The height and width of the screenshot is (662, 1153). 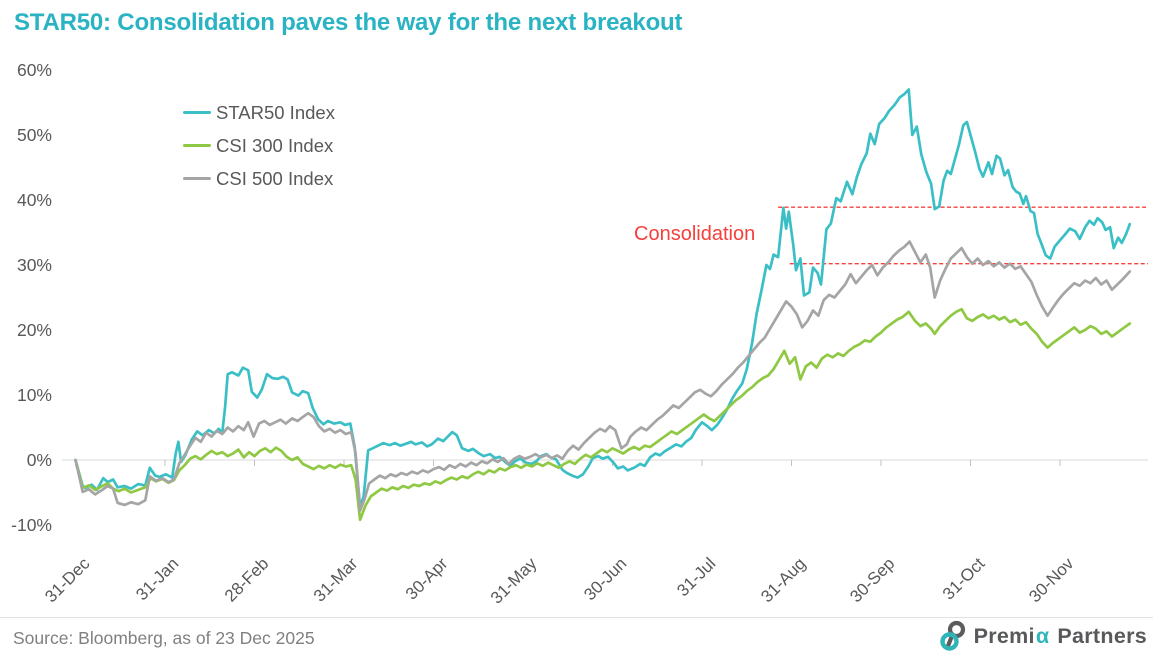 I want to click on premia-partners-logo: Premiα Partners, so click(x=1043, y=636).